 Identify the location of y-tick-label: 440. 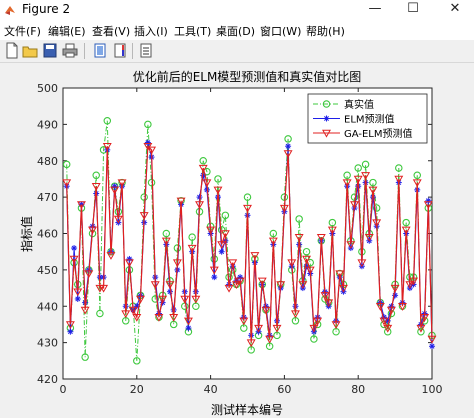
(47, 306).